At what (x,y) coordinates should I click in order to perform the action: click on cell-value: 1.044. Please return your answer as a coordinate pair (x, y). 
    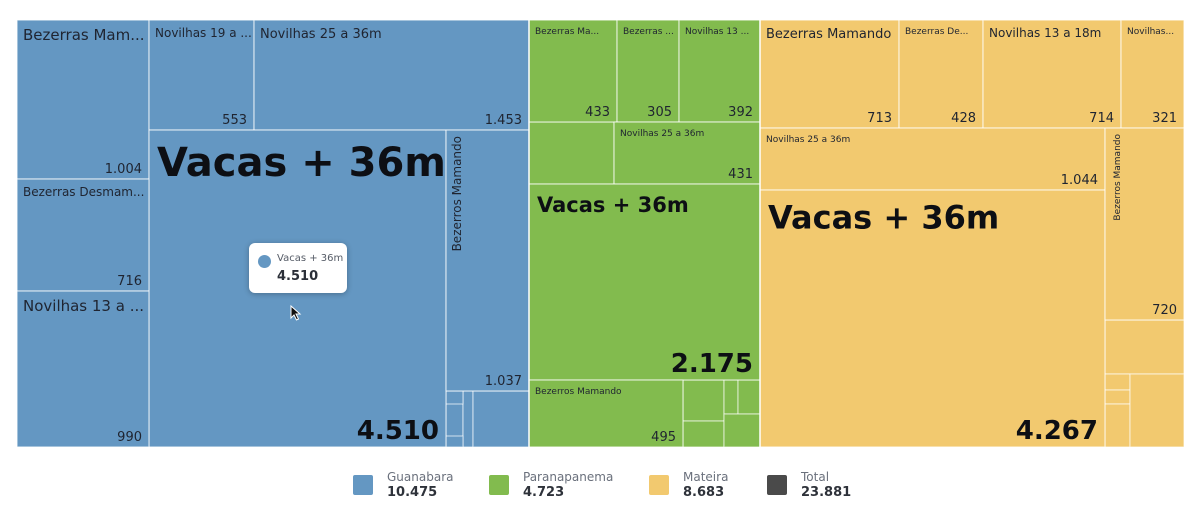
    Looking at the image, I should click on (1079, 180).